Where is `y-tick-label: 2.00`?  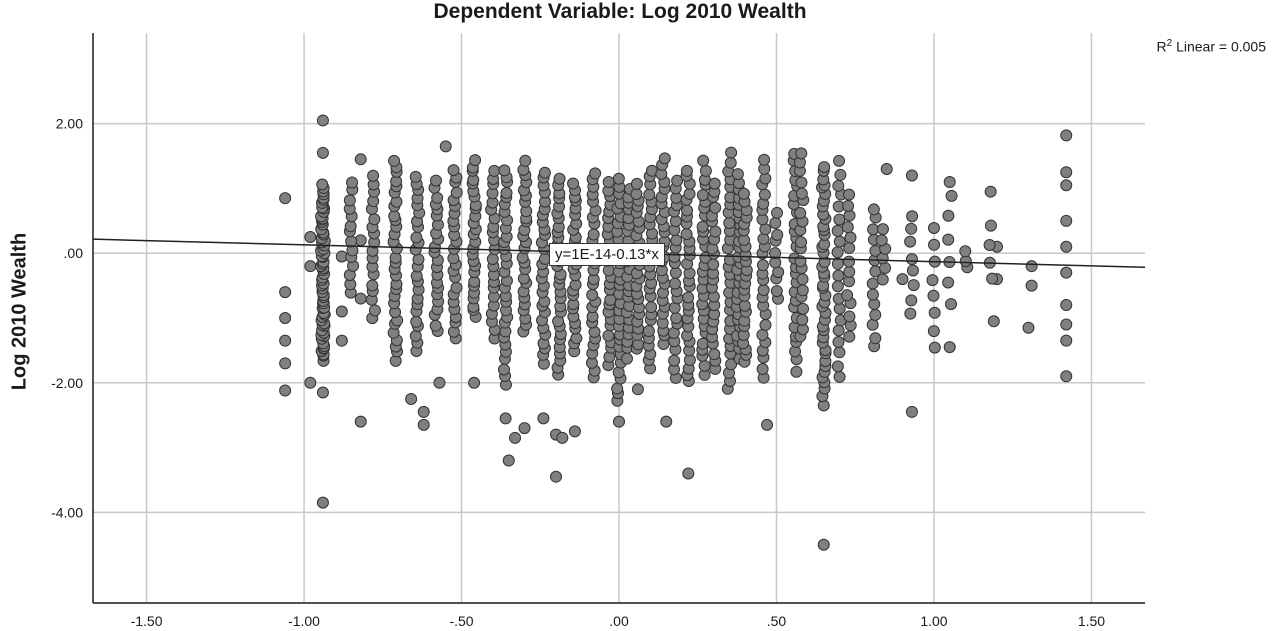
y-tick-label: 2.00 is located at coordinates (69, 124).